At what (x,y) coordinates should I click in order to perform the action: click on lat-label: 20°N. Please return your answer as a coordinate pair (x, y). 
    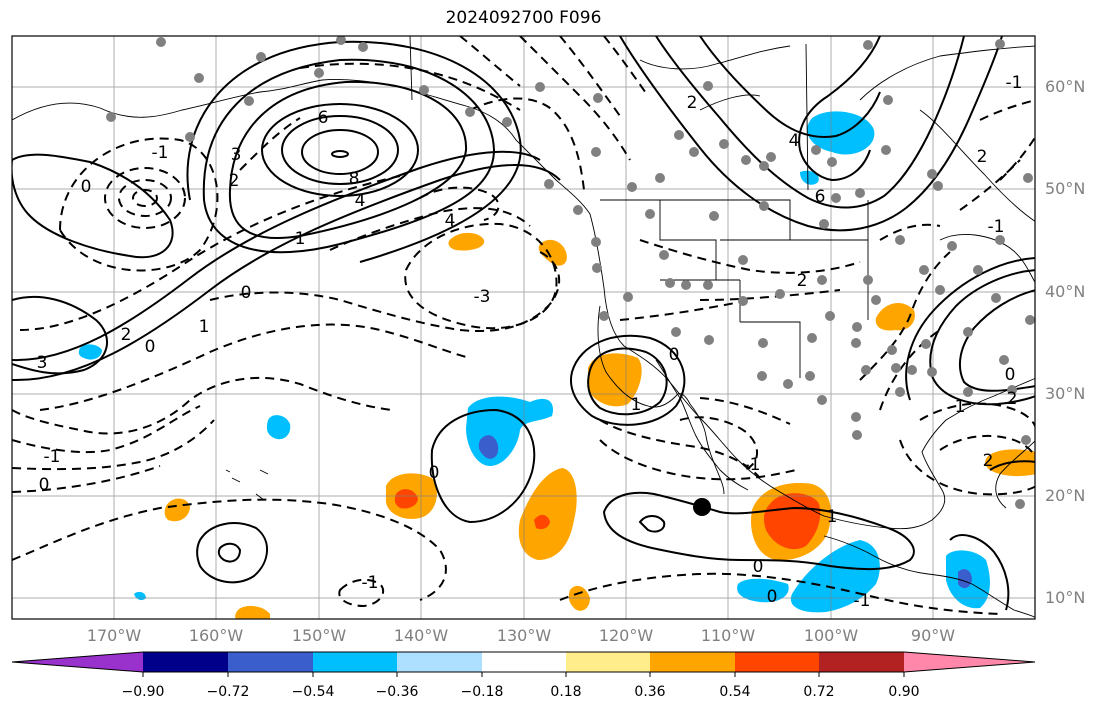
    Looking at the image, I should click on (1065, 495).